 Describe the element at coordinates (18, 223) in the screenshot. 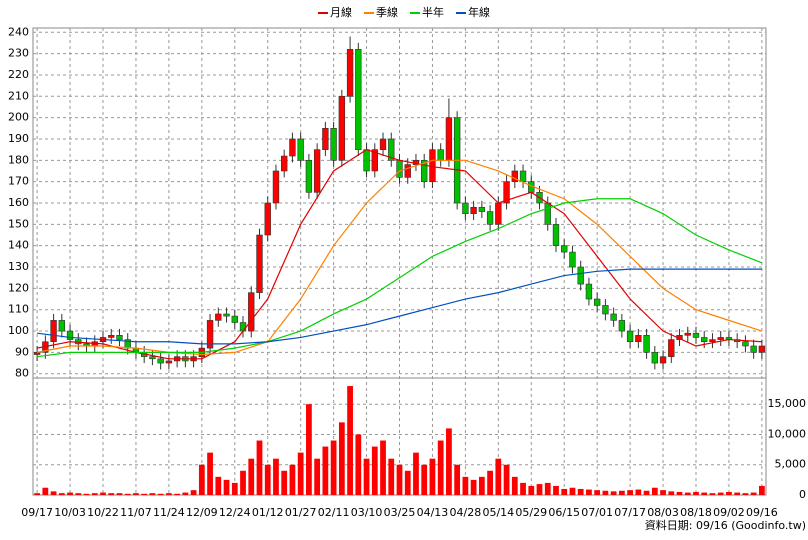

I see `y-tick-label: 150` at that location.